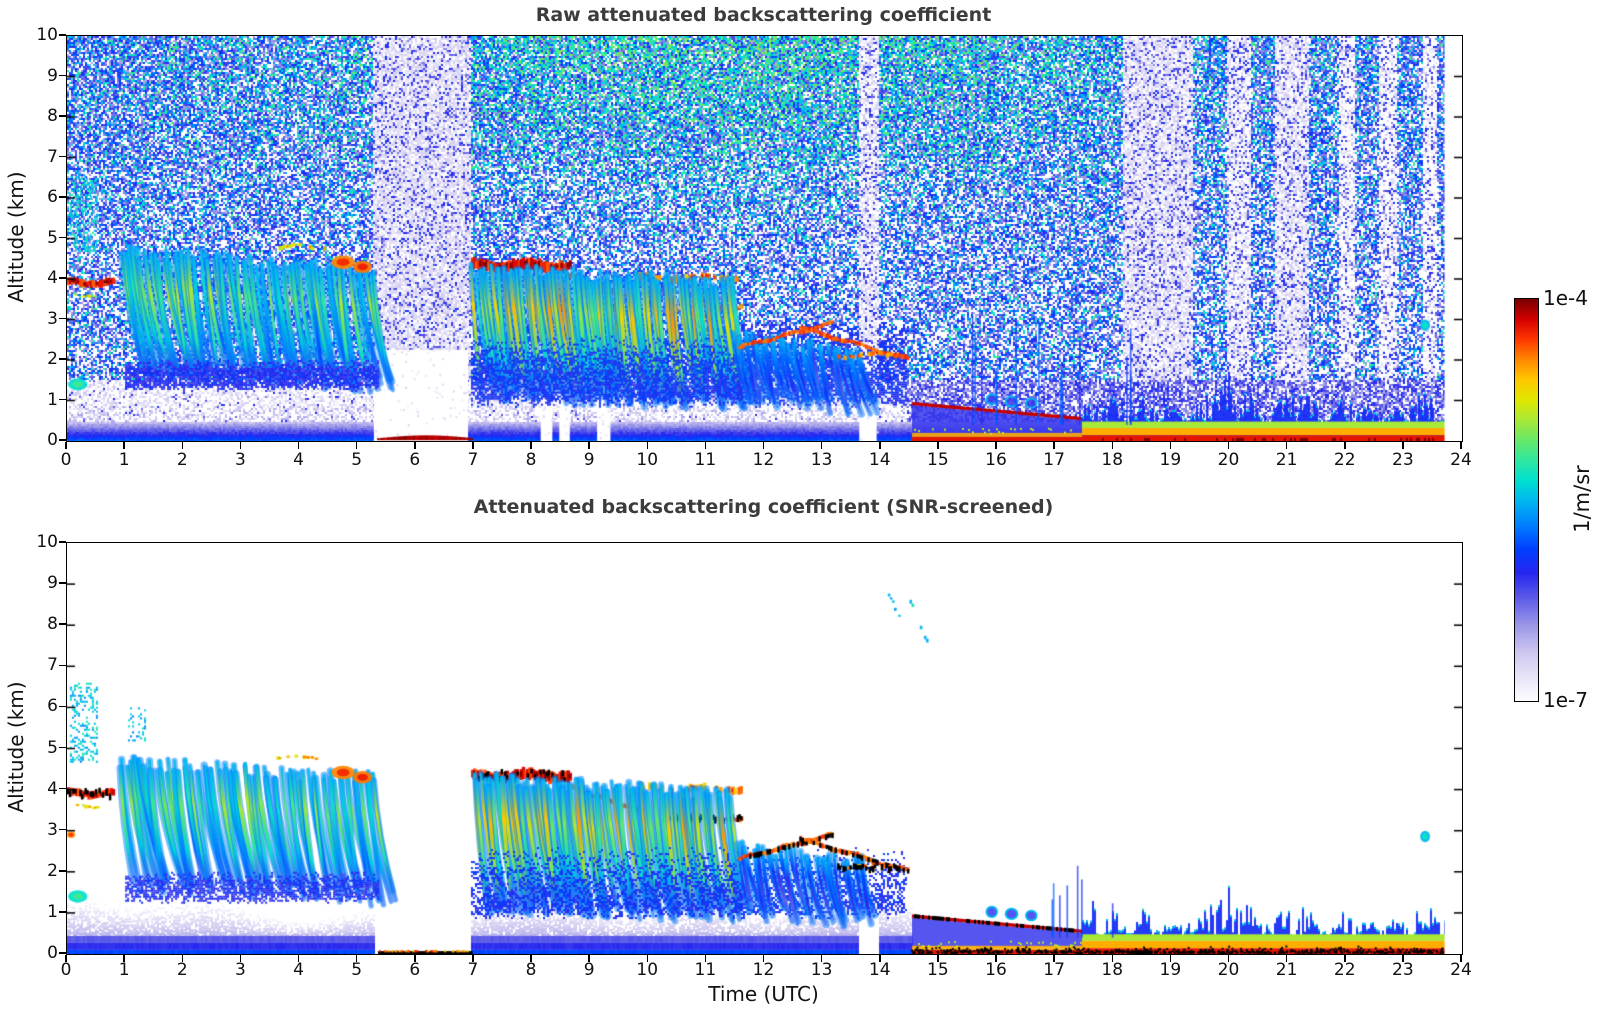 The image size is (1606, 1020). Describe the element at coordinates (52, 583) in the screenshot. I see `y-tick-label: 9` at that location.